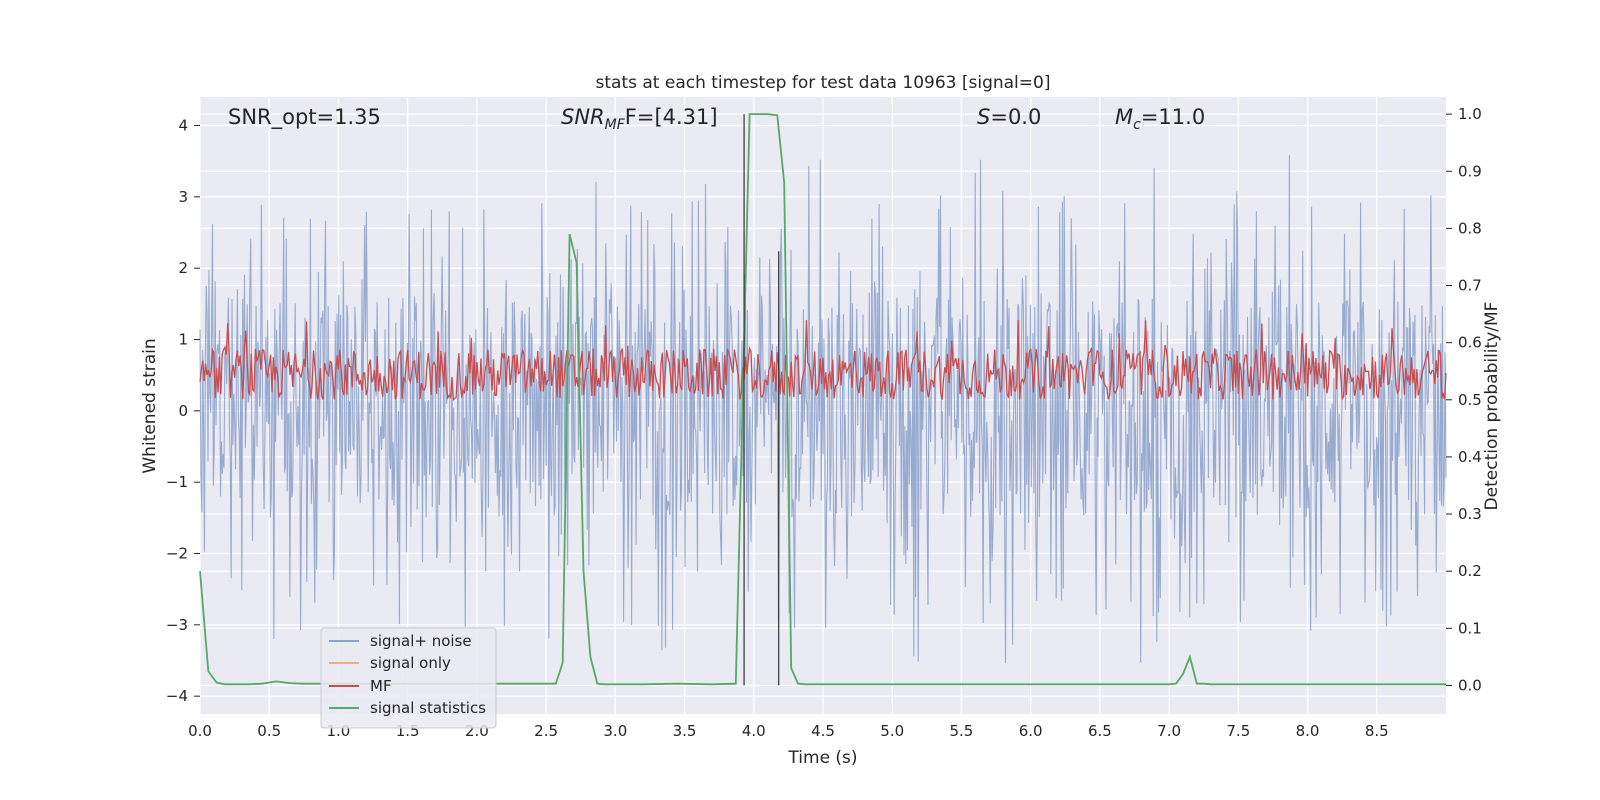  Describe the element at coordinates (615, 731) in the screenshot. I see `x-tick-label: 3.0` at that location.